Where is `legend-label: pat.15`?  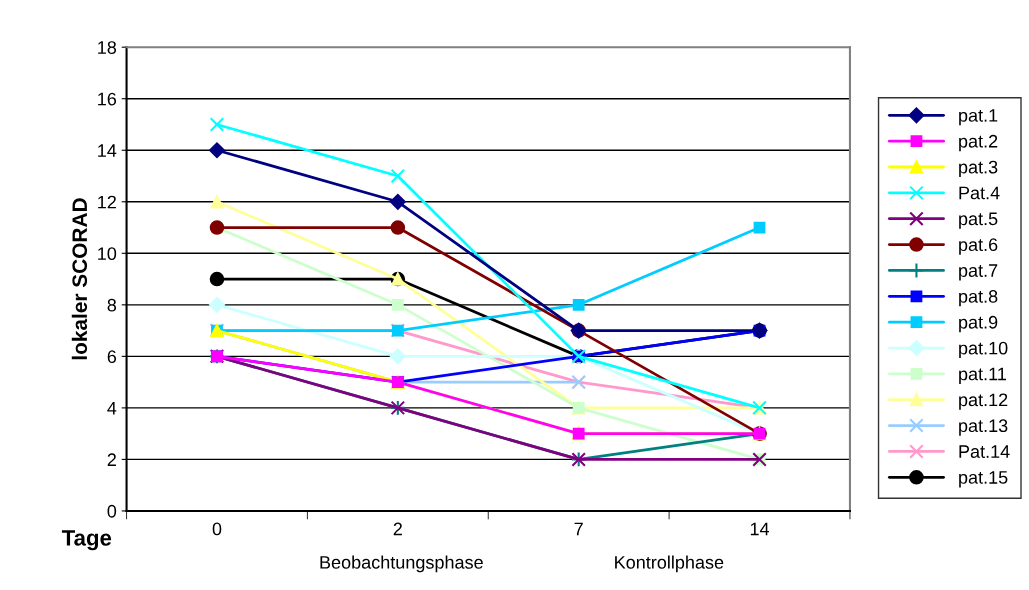 legend-label: pat.15 is located at coordinates (983, 479).